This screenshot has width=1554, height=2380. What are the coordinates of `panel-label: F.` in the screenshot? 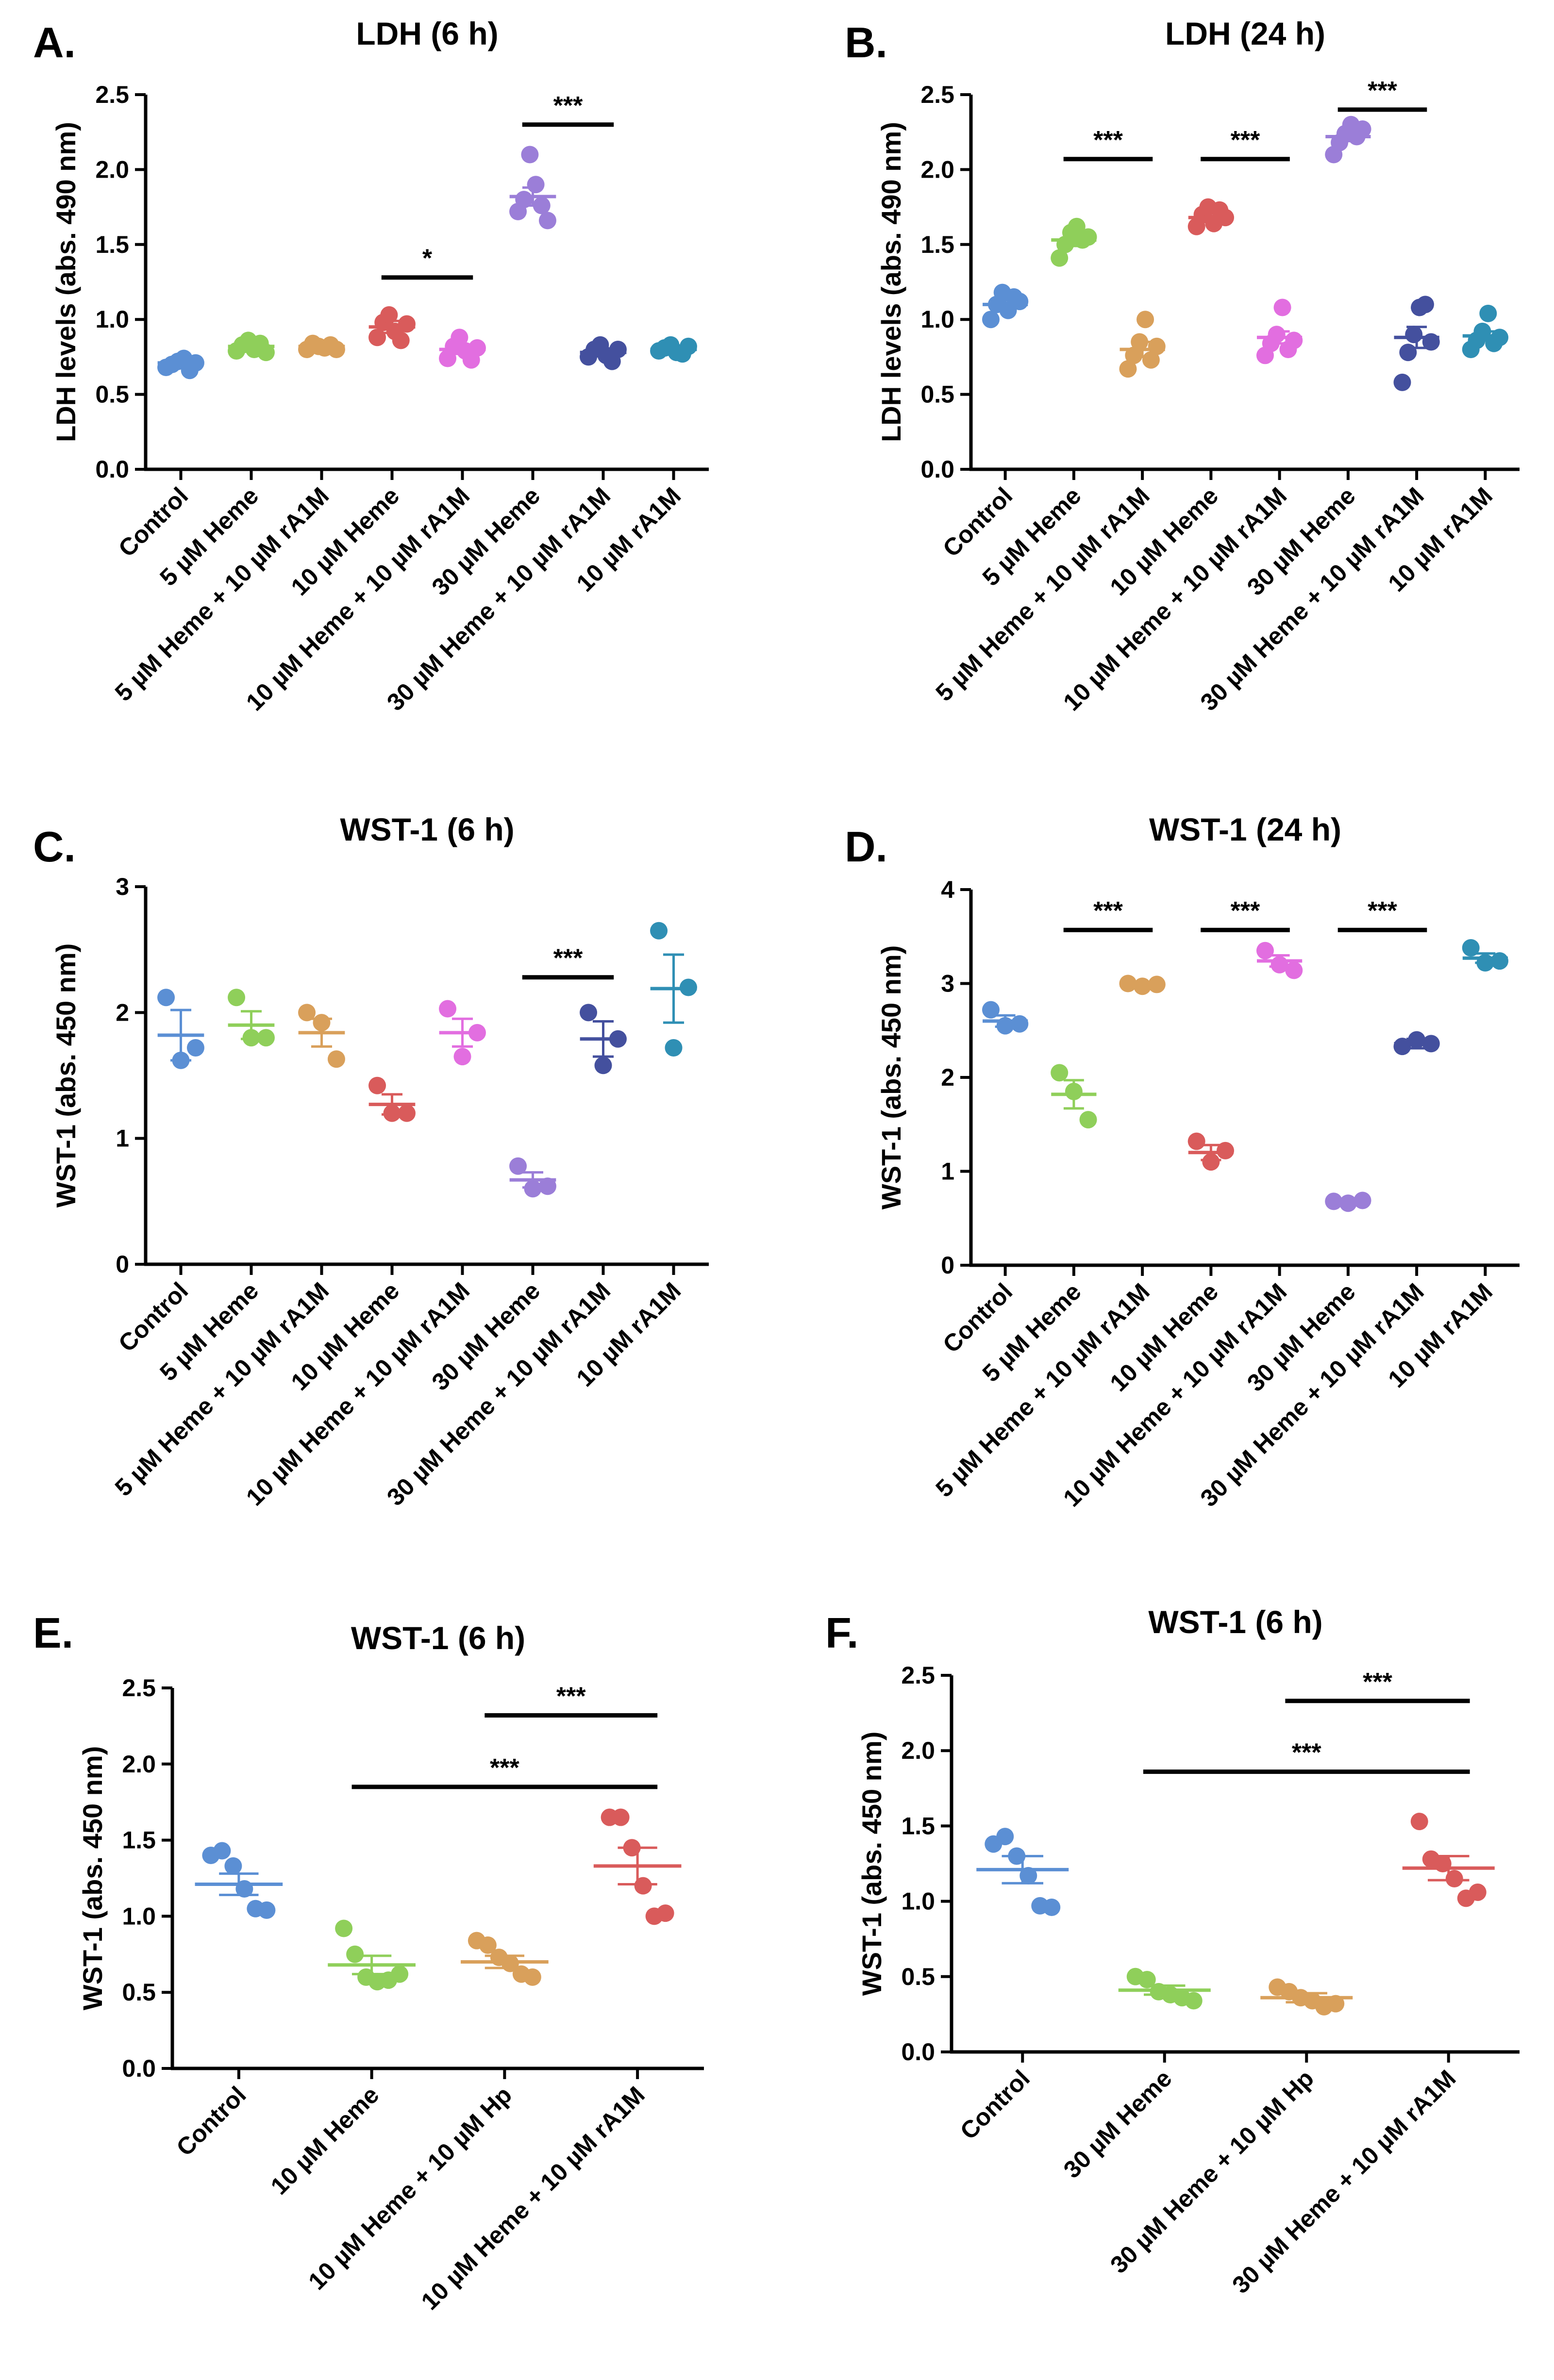 It's located at (841, 1633).